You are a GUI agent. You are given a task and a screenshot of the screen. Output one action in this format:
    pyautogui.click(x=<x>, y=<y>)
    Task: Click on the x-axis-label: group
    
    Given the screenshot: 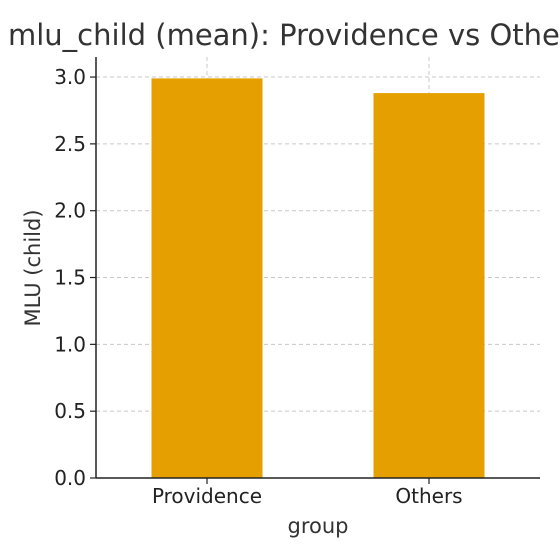 What is the action you would take?
    pyautogui.click(x=318, y=526)
    